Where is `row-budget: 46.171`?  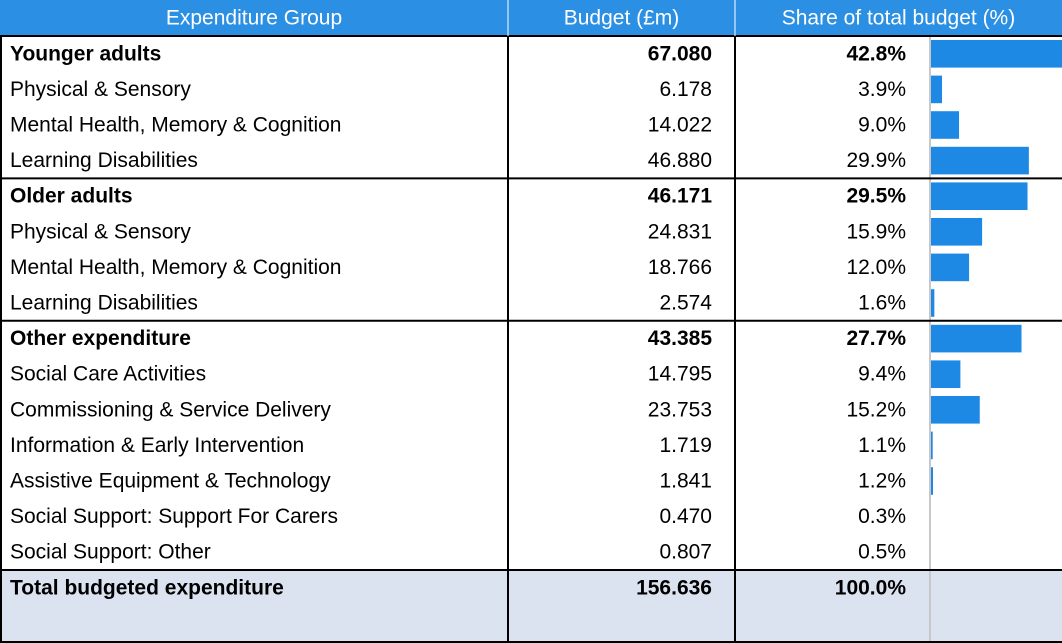 row-budget: 46.171 is located at coordinates (680, 196).